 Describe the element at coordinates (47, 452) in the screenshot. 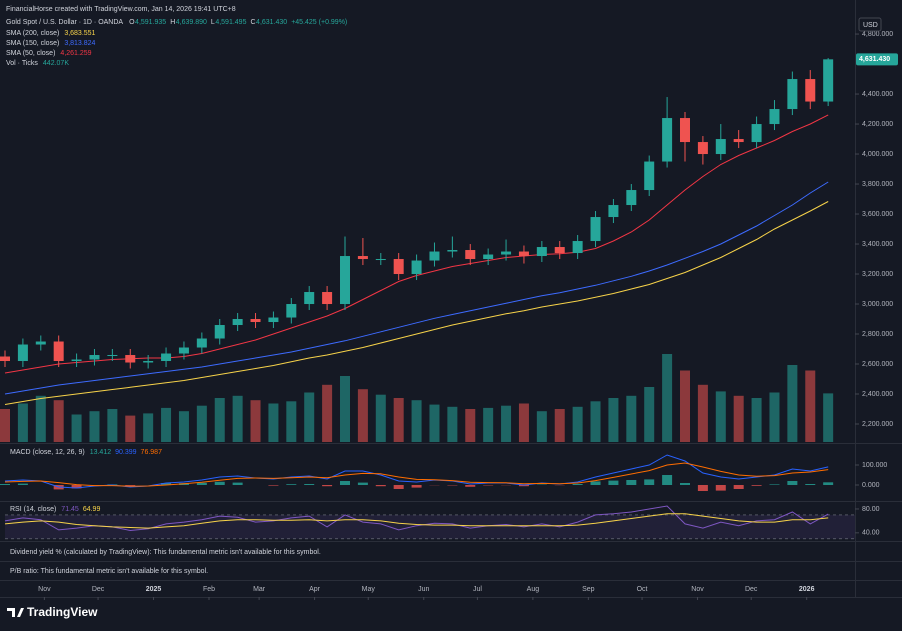

I see `pane-title: MACD (close, 12, 26, 9)` at that location.